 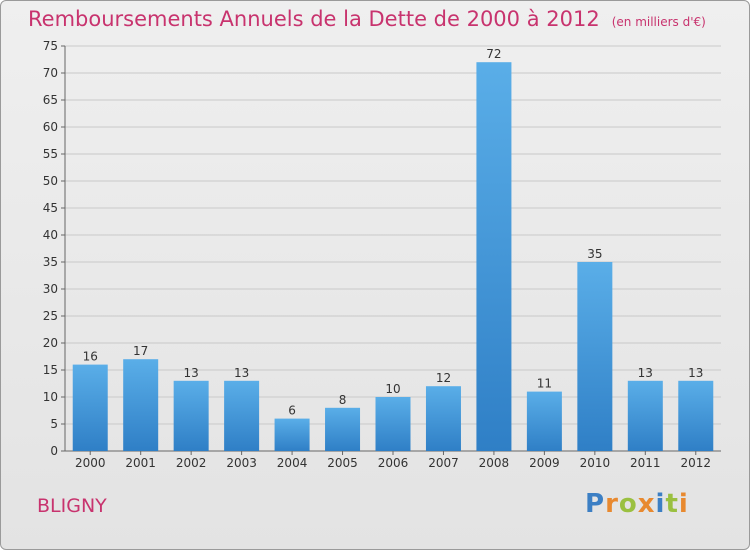 What do you see at coordinates (292, 411) in the screenshot?
I see `bar-value-label: 6` at bounding box center [292, 411].